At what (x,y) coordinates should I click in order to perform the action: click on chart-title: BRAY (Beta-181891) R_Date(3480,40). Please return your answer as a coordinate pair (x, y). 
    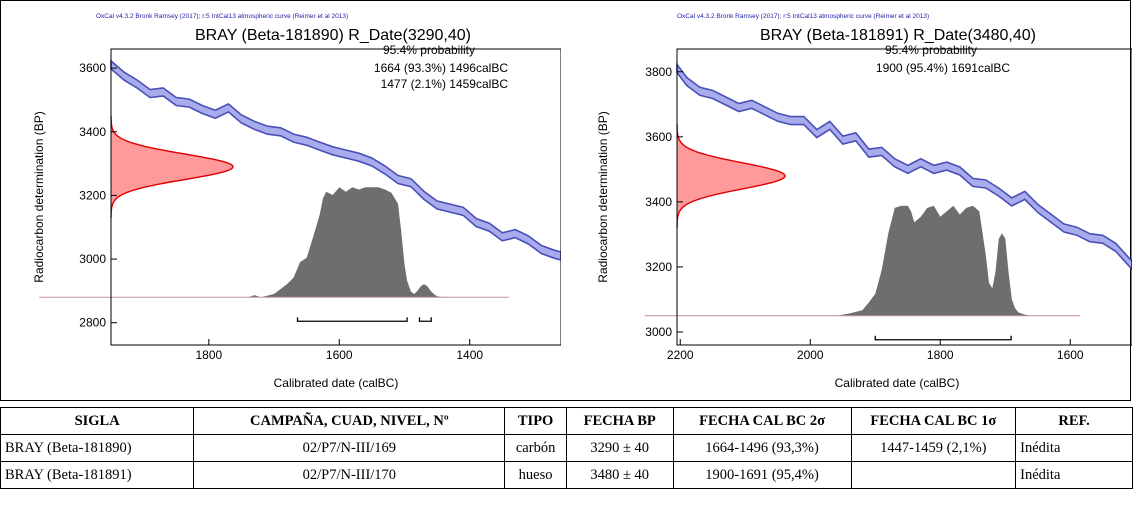
    Looking at the image, I should click on (898, 35).